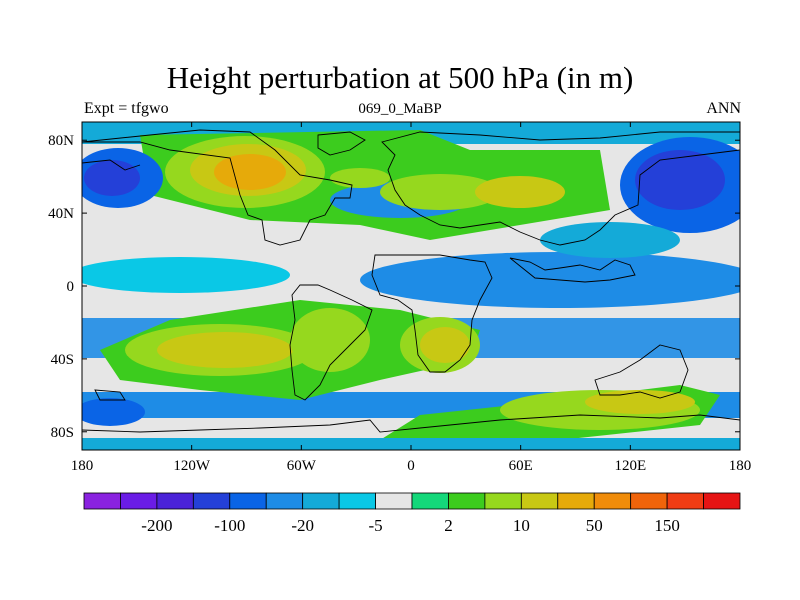 Image resolution: width=800 pixels, height=600 pixels. I want to click on coastline-south-america, so click(331, 342).